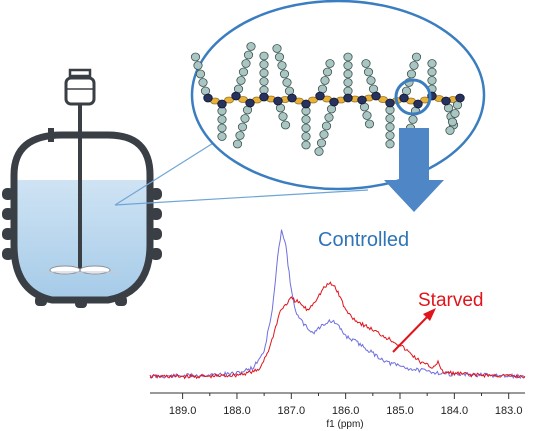 The image size is (550, 431). Describe the element at coordinates (346, 411) in the screenshot. I see `x-tick-label: 186.0` at that location.